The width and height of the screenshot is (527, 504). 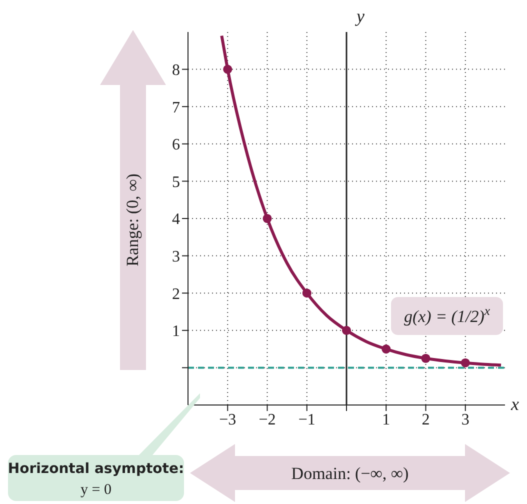 I want to click on left-right-arrow: Domain: (−∞, ∞), so click(x=350, y=473).